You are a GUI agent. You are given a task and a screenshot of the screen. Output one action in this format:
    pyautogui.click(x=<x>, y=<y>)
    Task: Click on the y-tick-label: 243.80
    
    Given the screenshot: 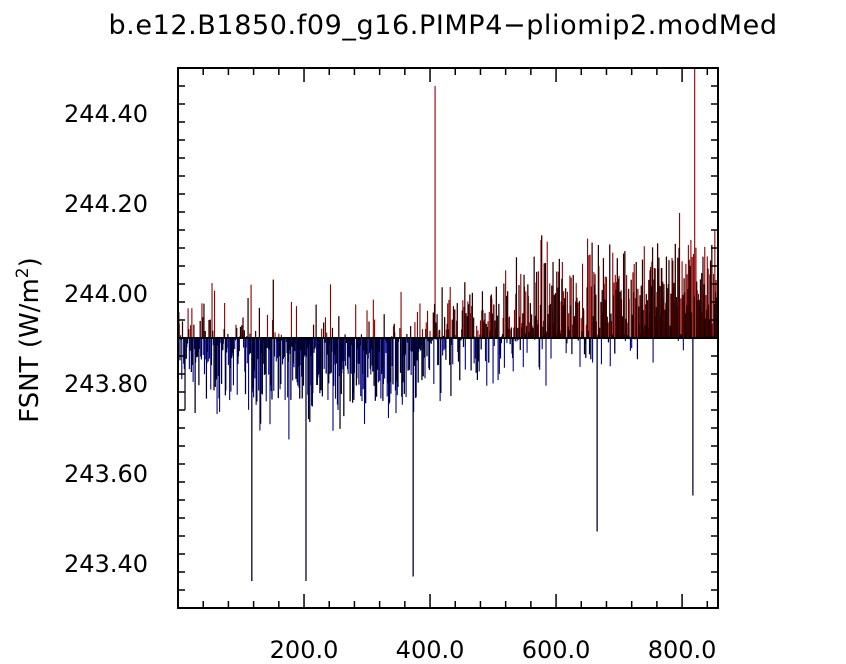 What is the action you would take?
    pyautogui.click(x=106, y=384)
    